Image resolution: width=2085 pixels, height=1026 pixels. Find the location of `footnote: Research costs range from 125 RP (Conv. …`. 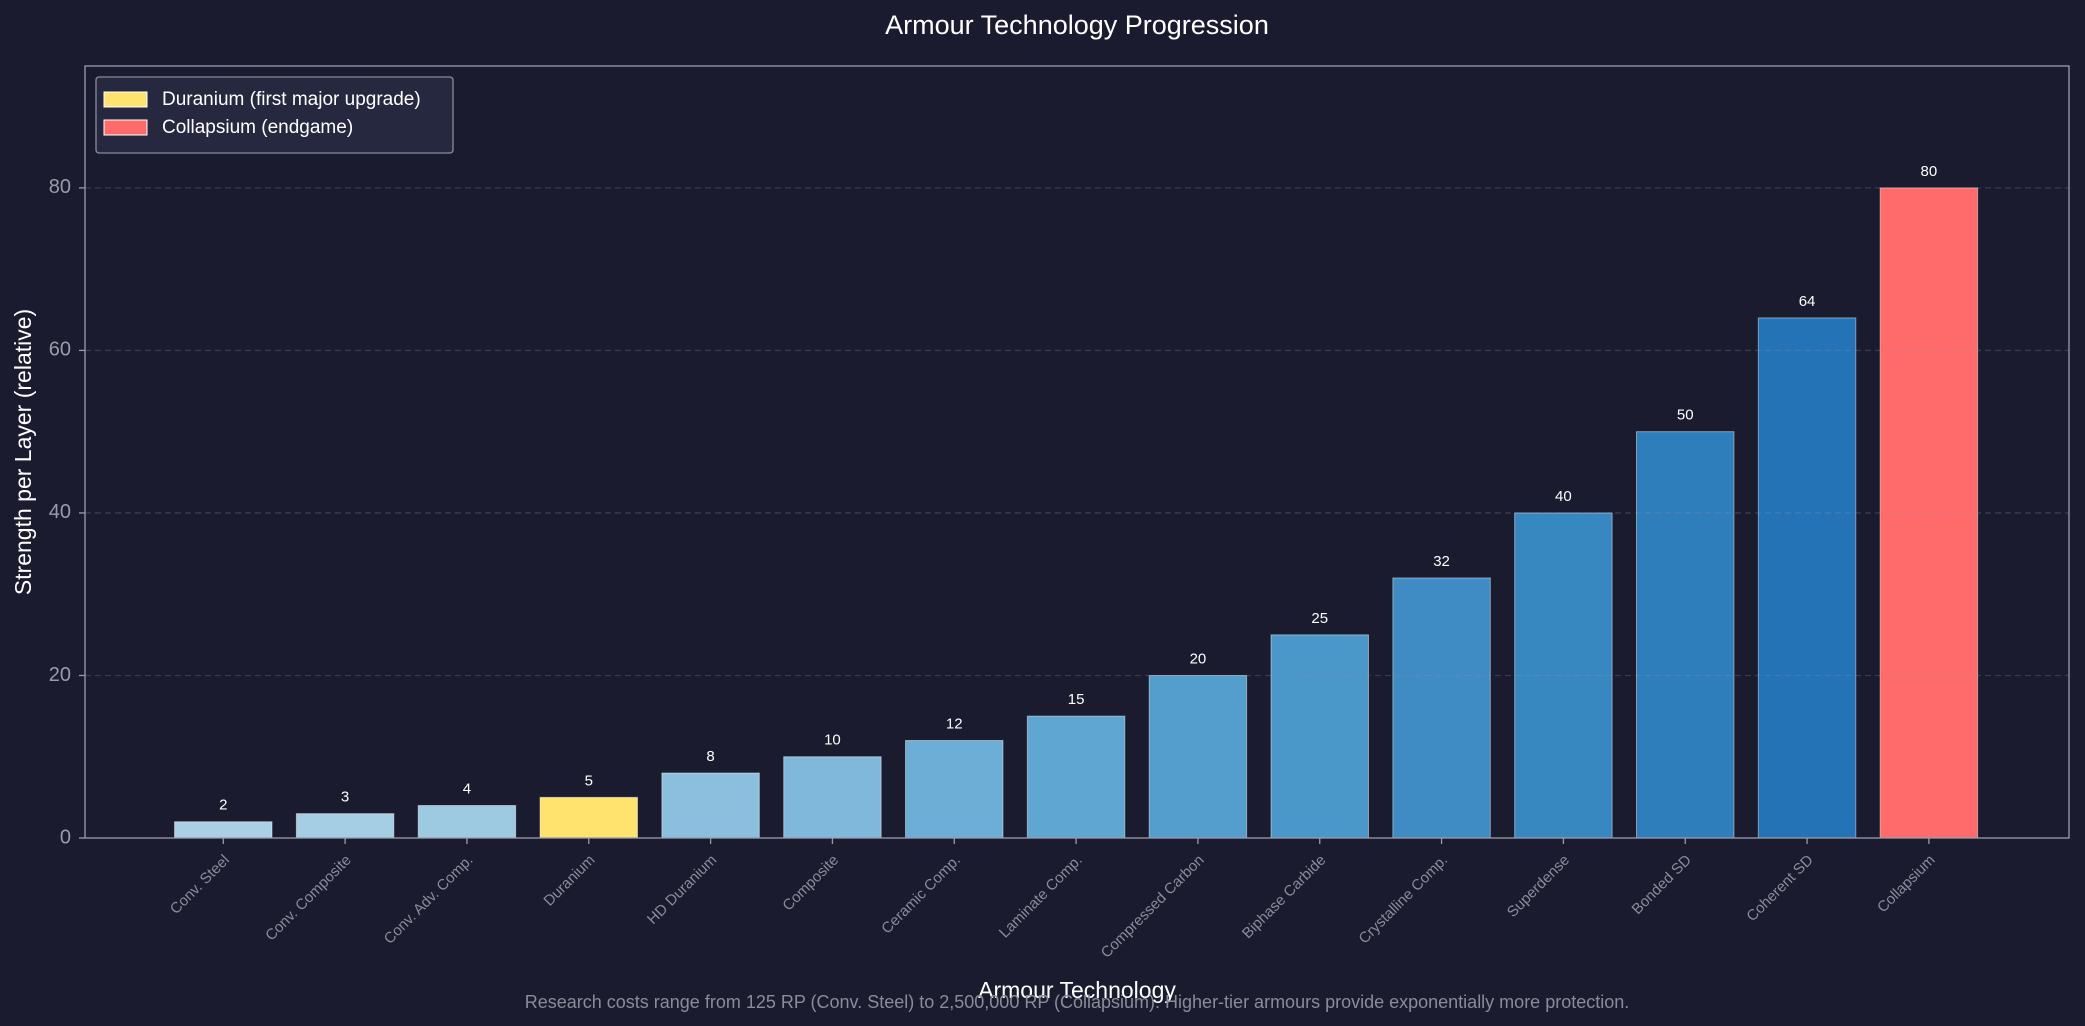

footnote: Research costs range from 125 RP (Conv. … is located at coordinates (1077, 1002).